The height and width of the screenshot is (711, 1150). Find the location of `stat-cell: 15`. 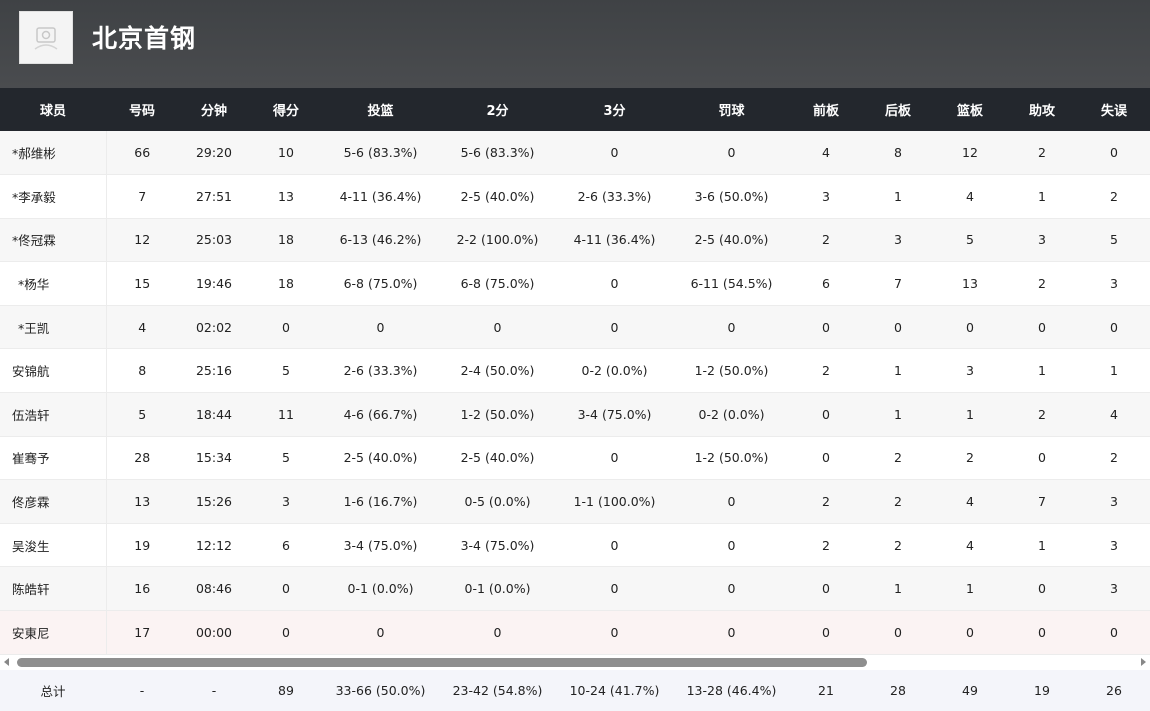

stat-cell: 15 is located at coordinates (142, 283).